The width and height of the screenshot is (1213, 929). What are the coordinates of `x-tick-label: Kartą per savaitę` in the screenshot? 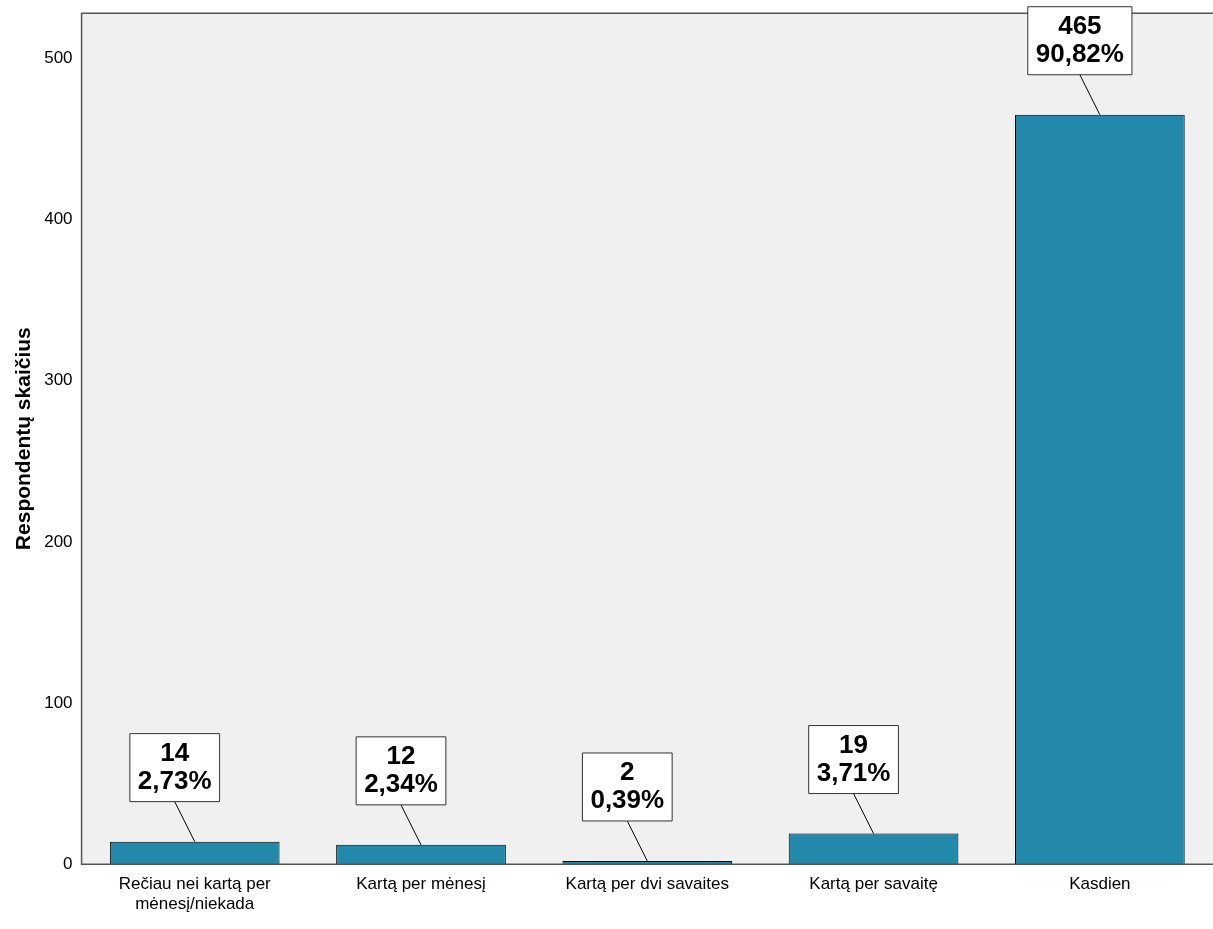 It's located at (873, 884).